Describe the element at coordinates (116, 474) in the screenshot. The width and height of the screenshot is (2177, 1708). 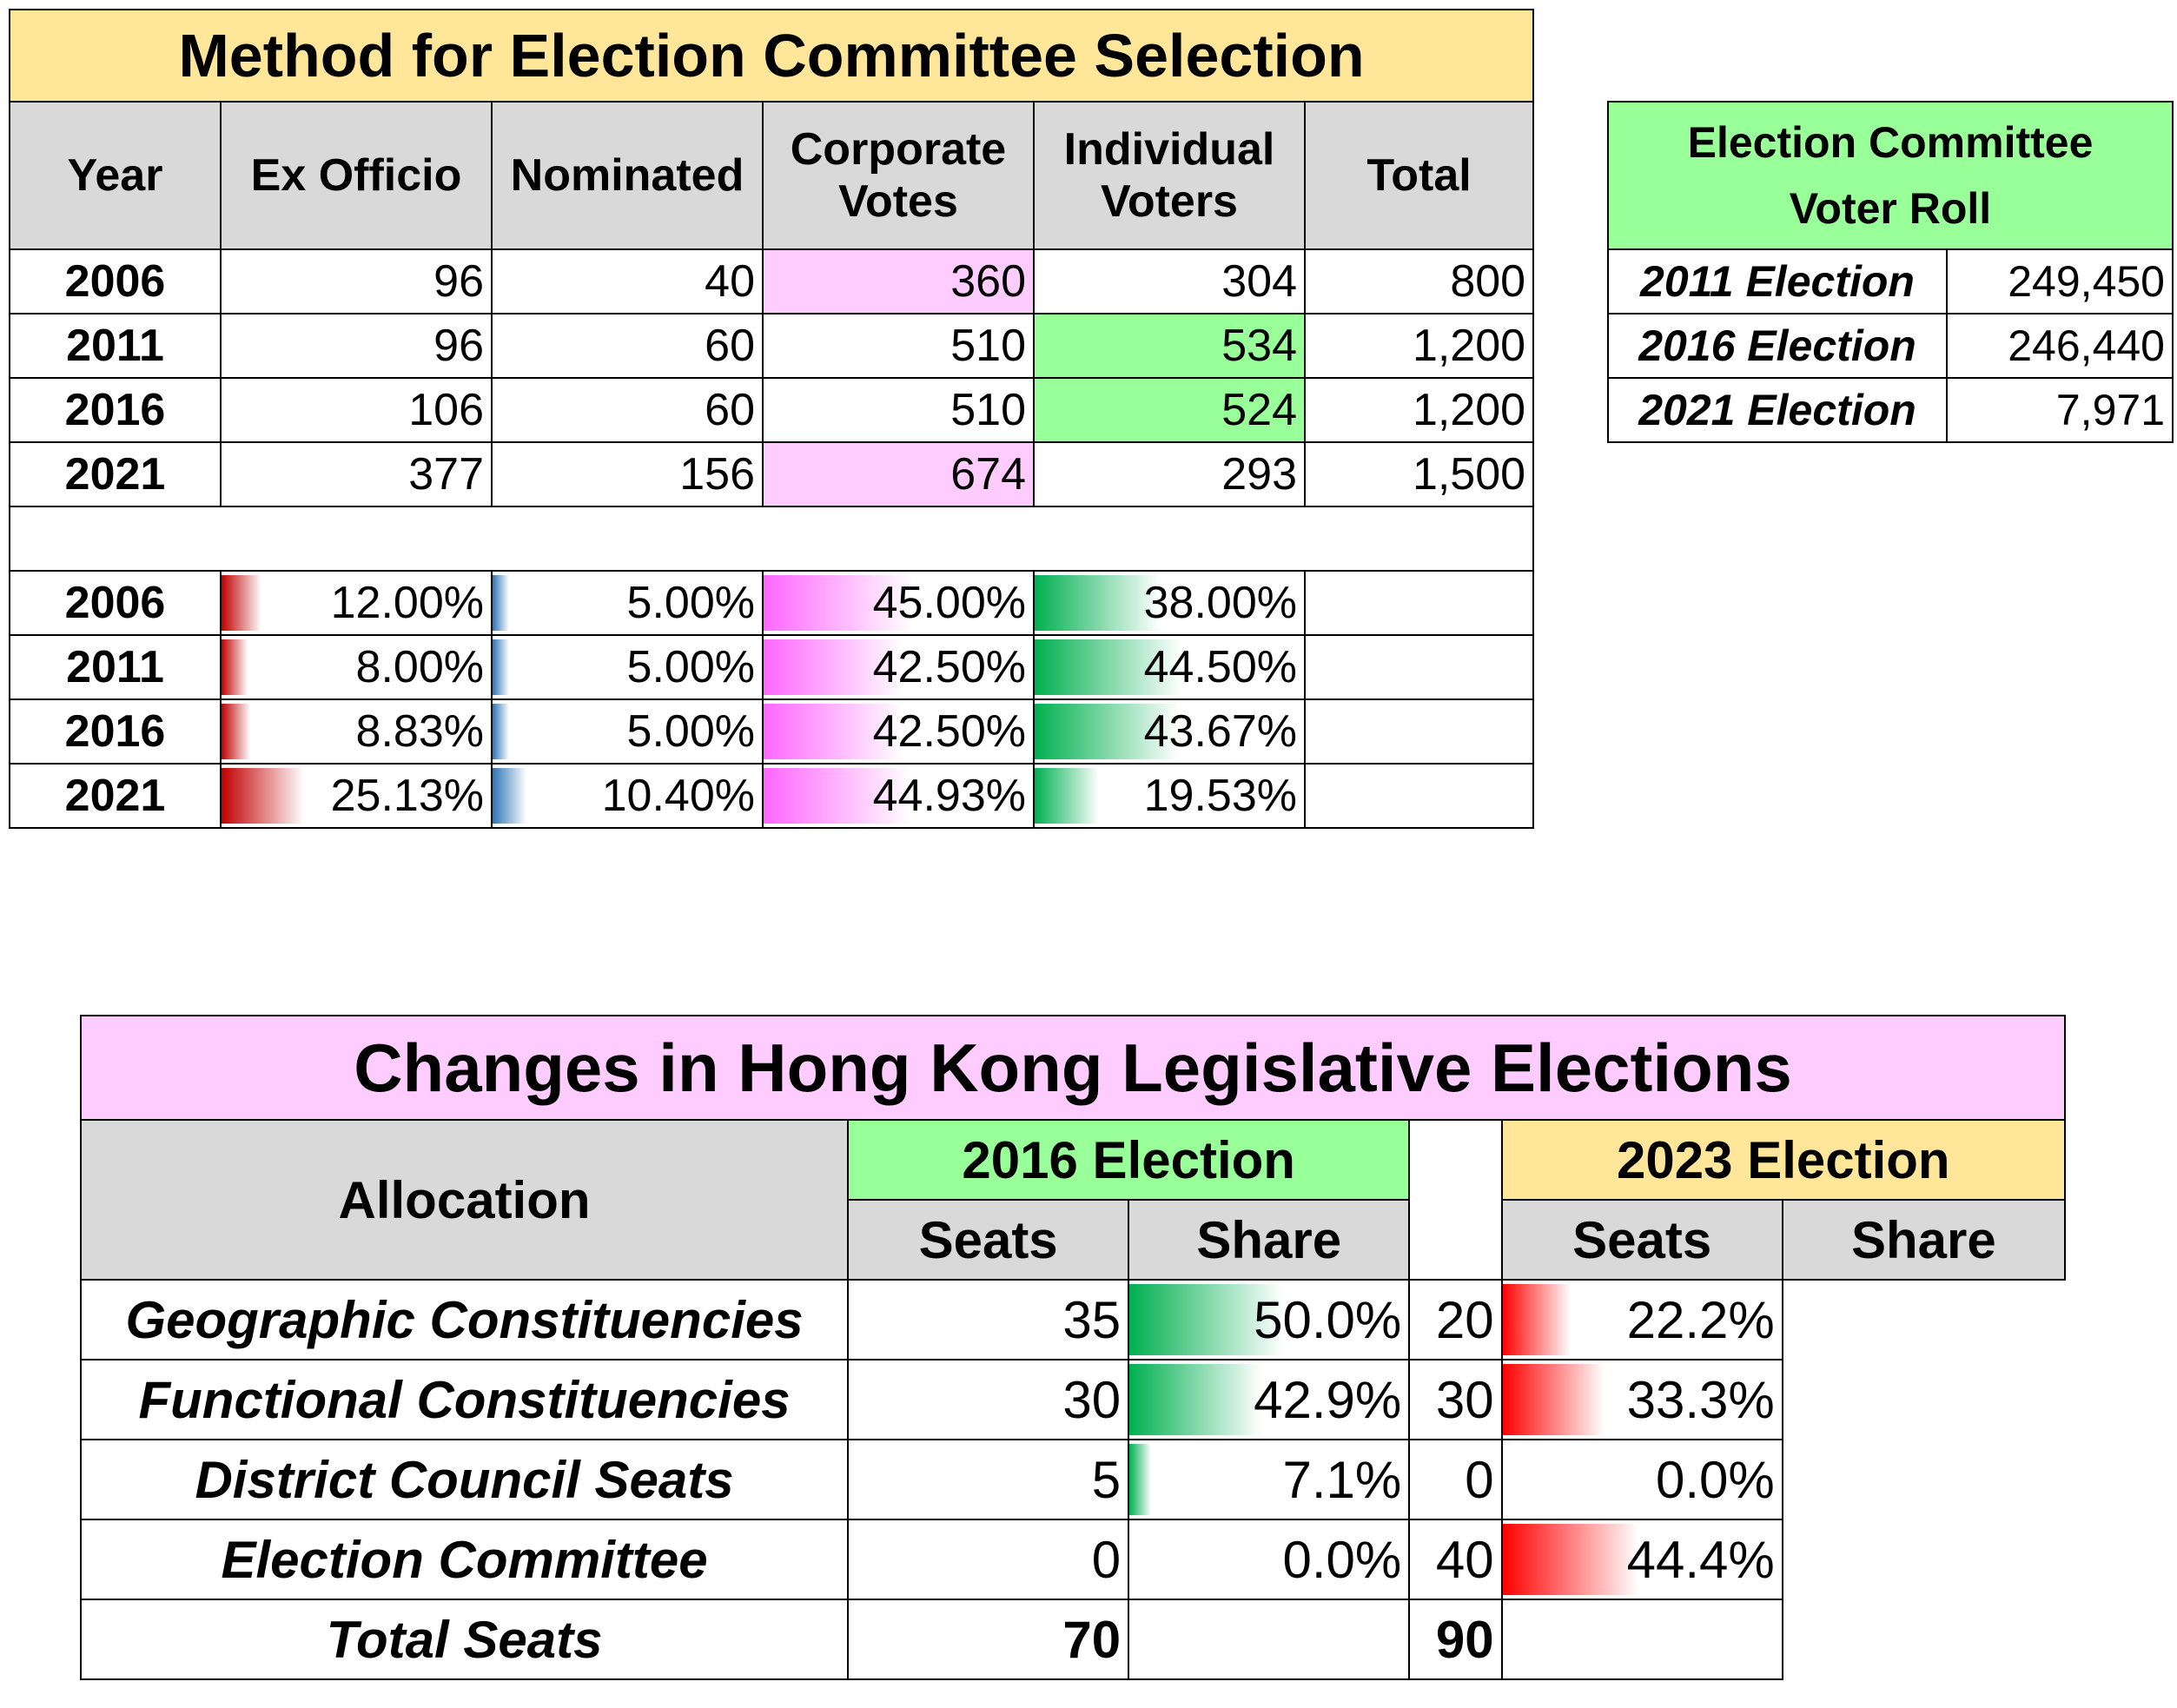
I see `row-year: 2021` at that location.